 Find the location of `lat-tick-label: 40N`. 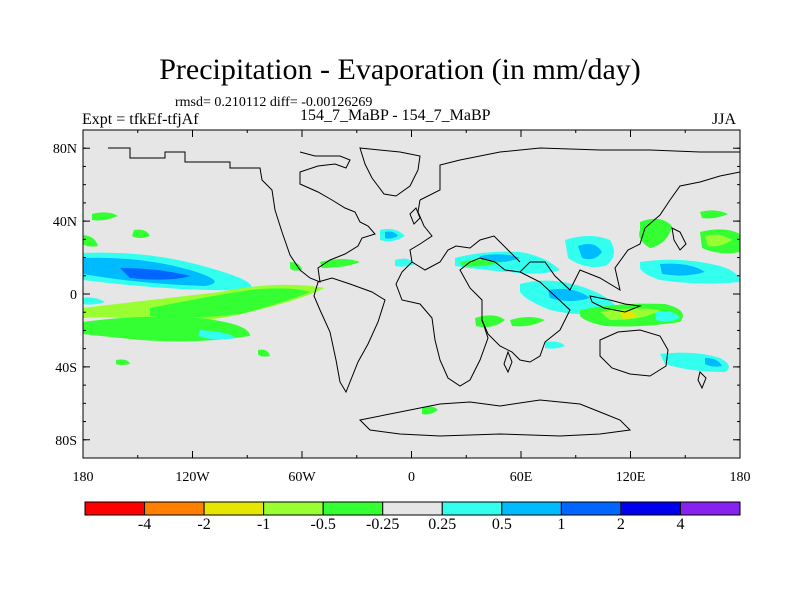

lat-tick-label: 40N is located at coordinates (65, 222).